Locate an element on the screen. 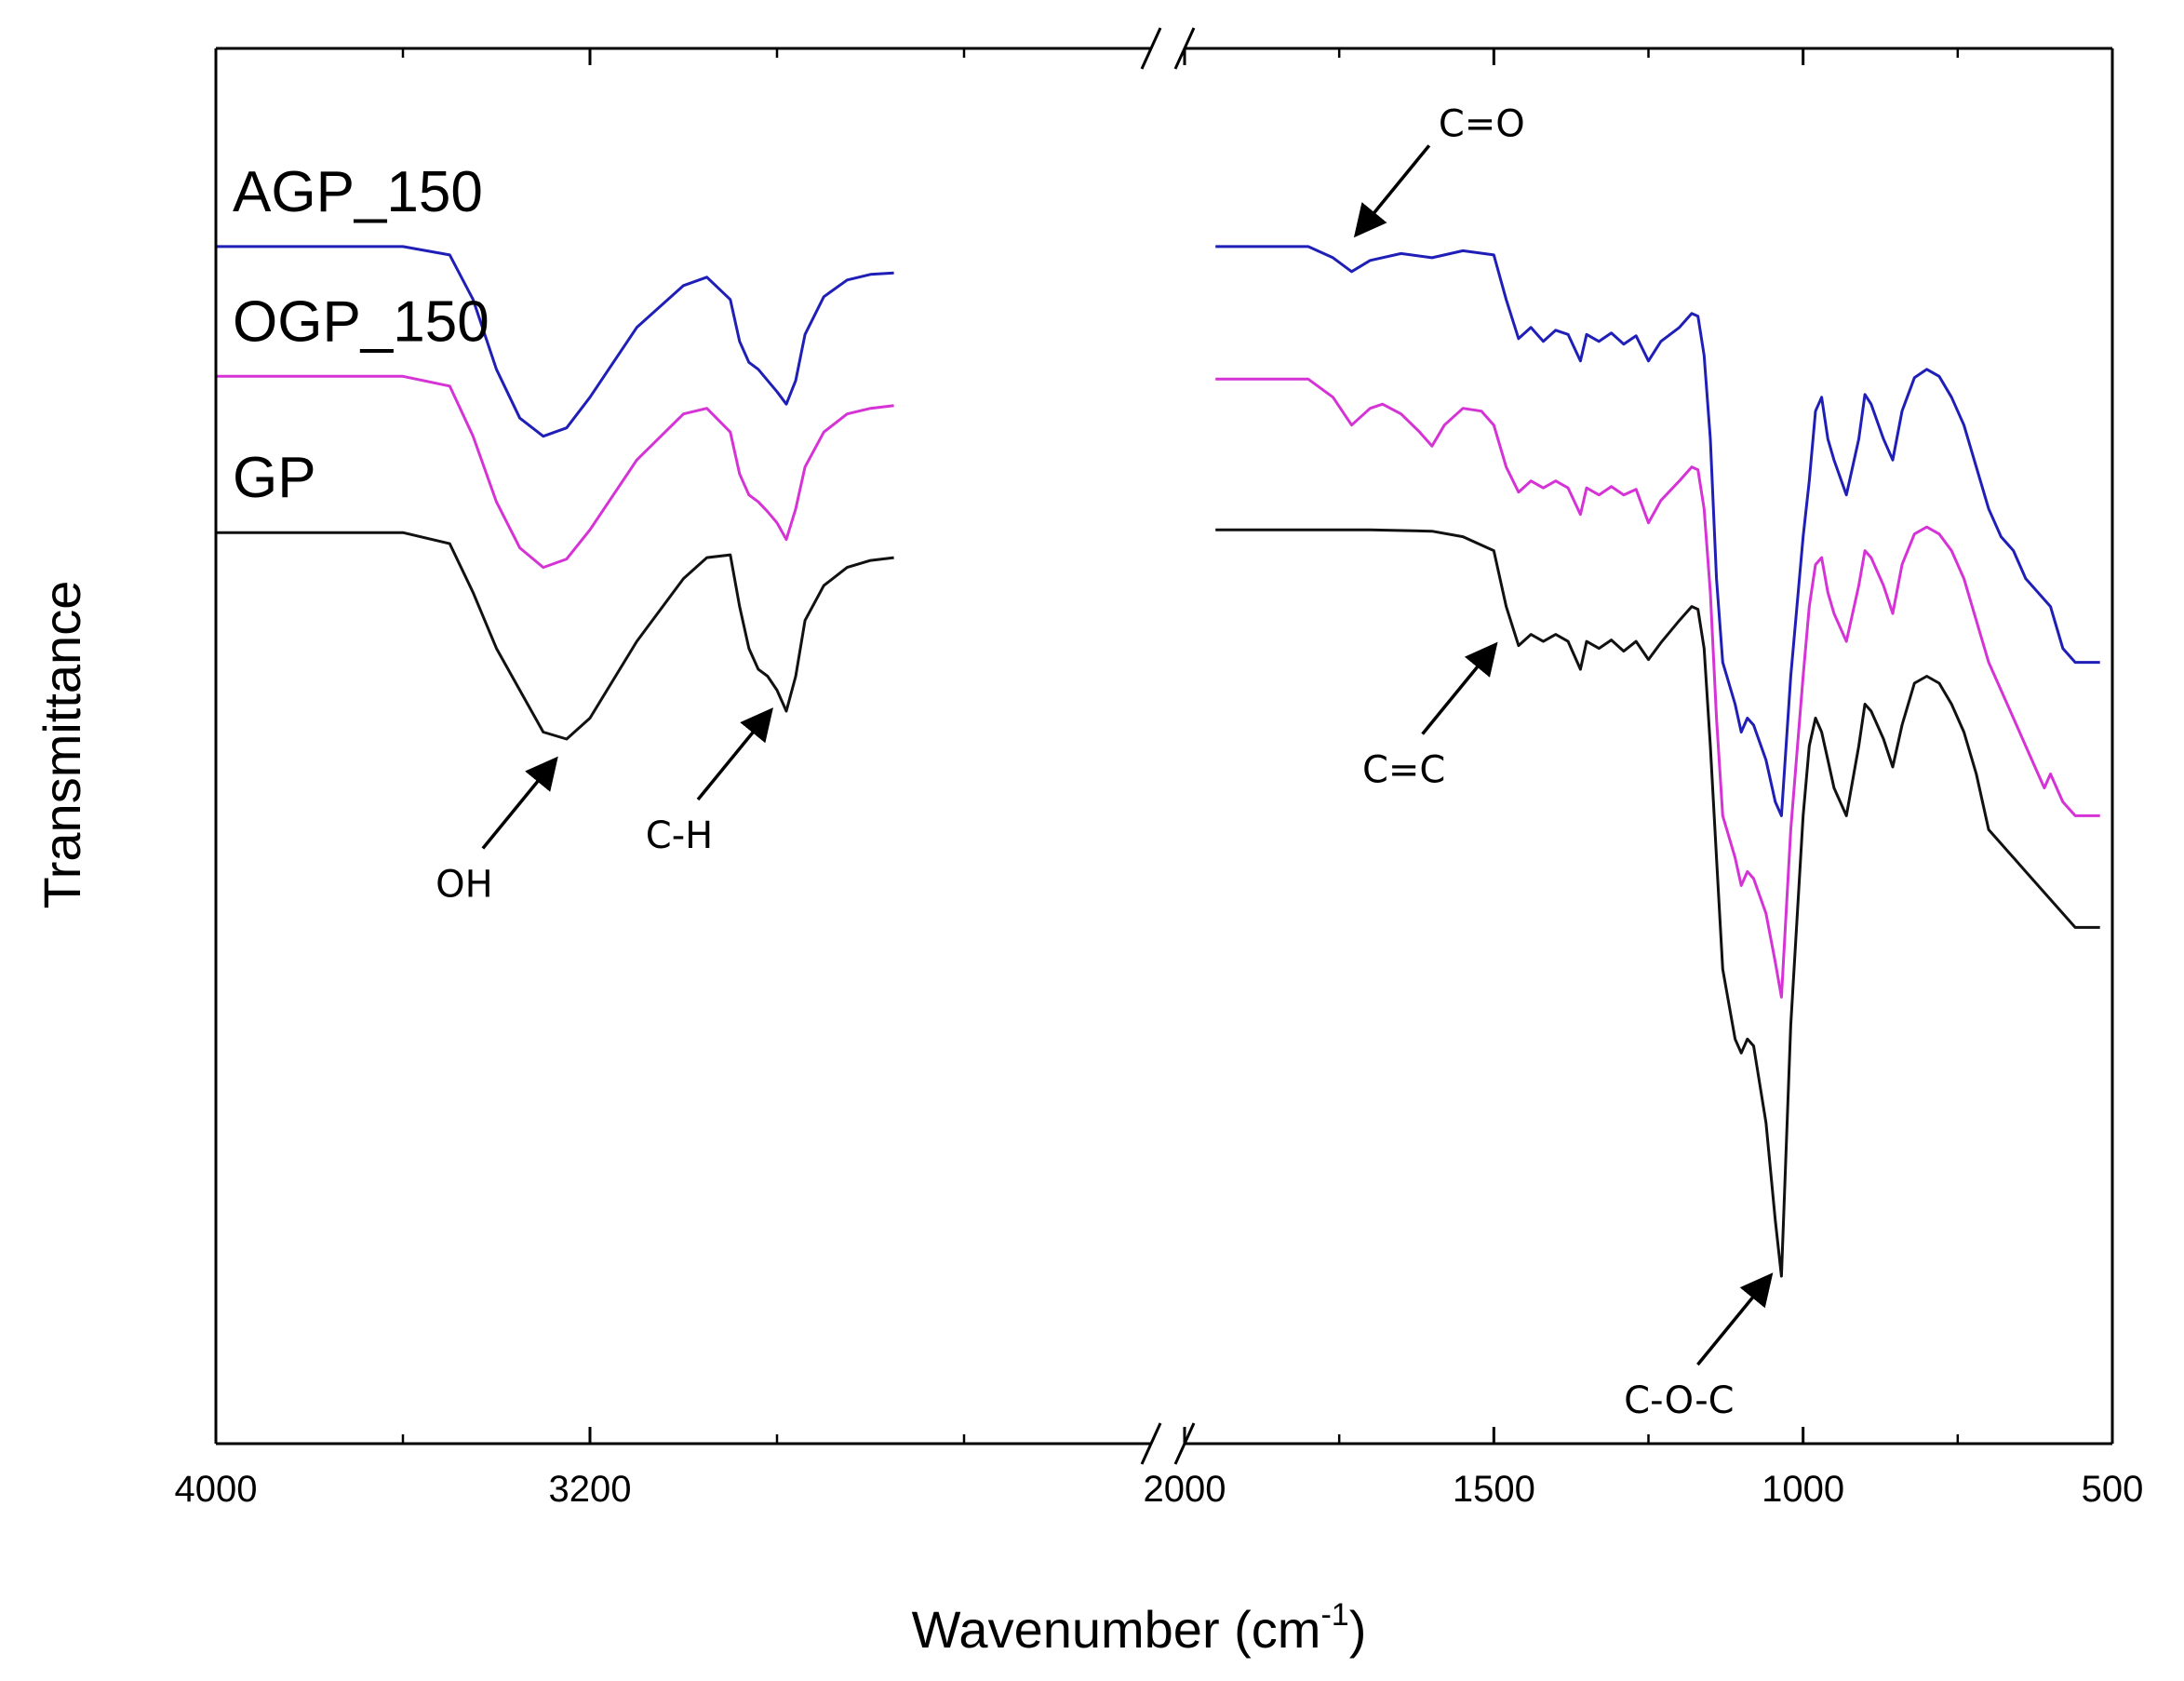 The image size is (2184, 1681). x-tick-label: 2000 is located at coordinates (1185, 1489).